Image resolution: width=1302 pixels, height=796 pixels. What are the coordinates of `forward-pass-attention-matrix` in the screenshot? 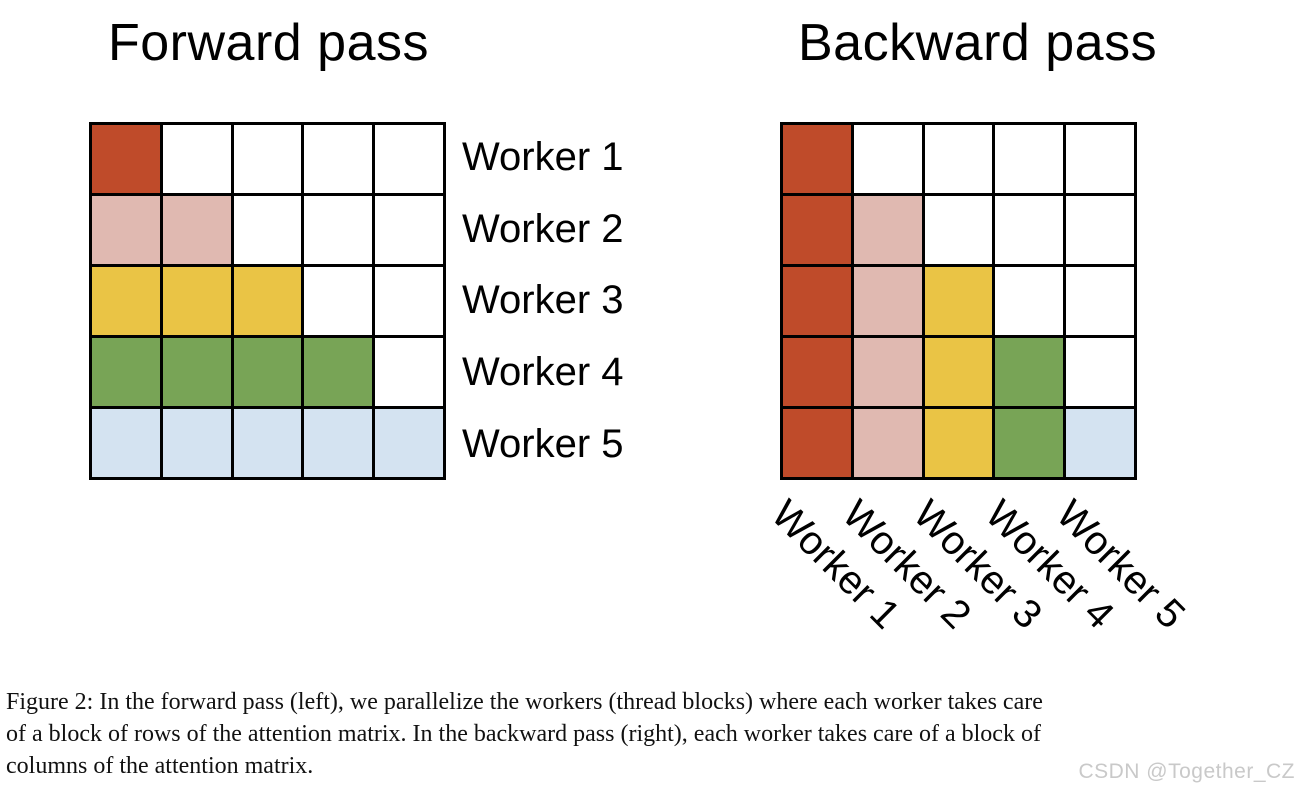 It's located at (267, 301).